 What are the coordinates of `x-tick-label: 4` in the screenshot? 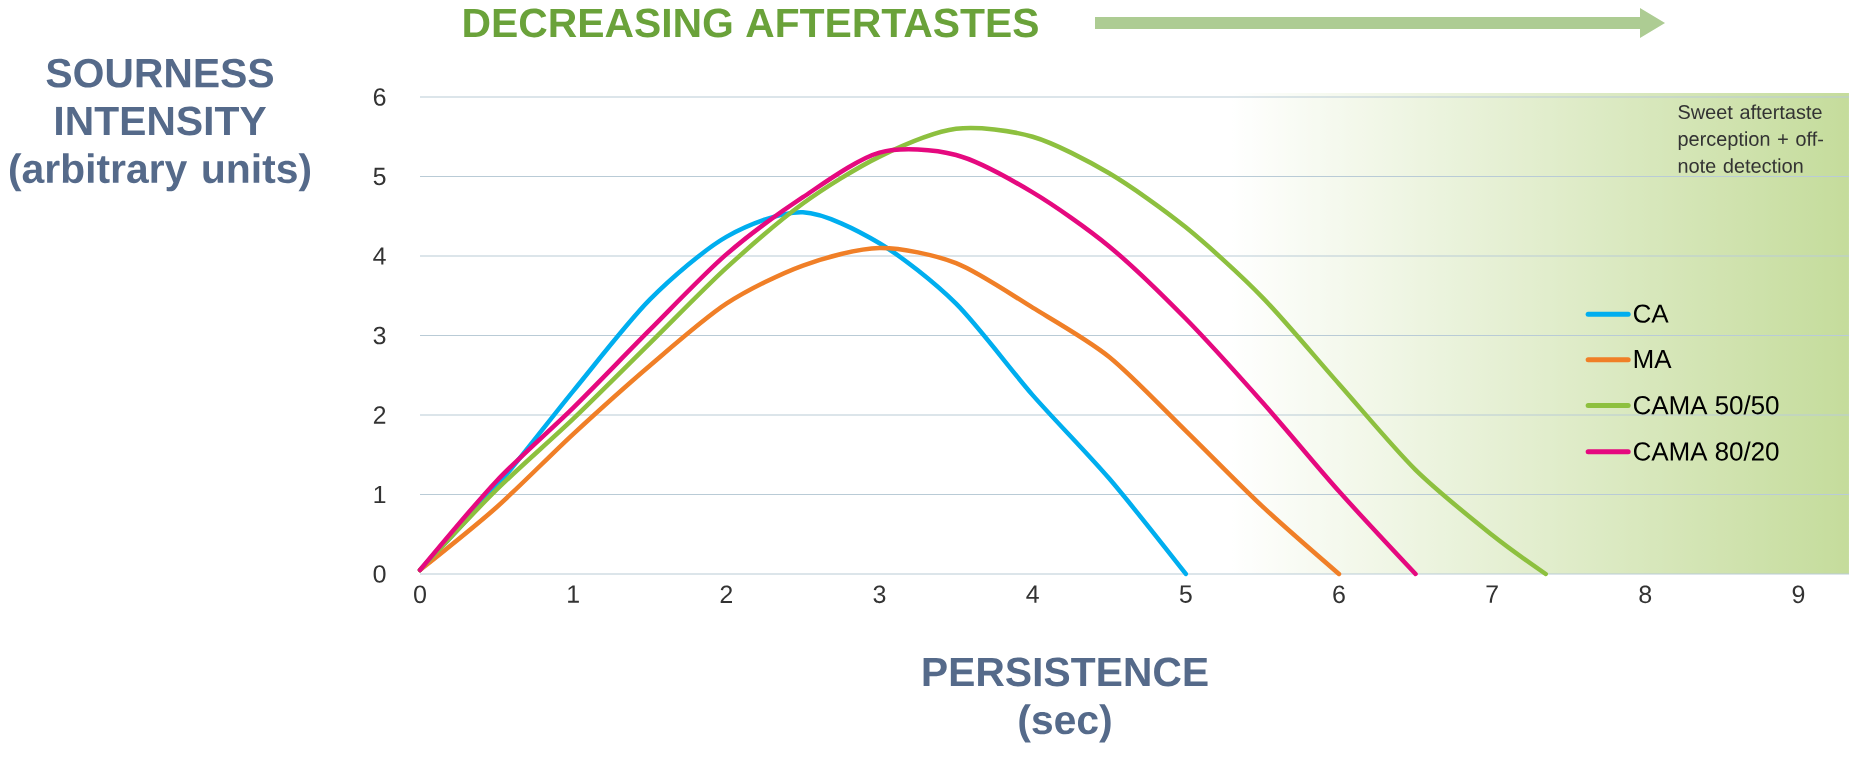 It's located at (1032, 594).